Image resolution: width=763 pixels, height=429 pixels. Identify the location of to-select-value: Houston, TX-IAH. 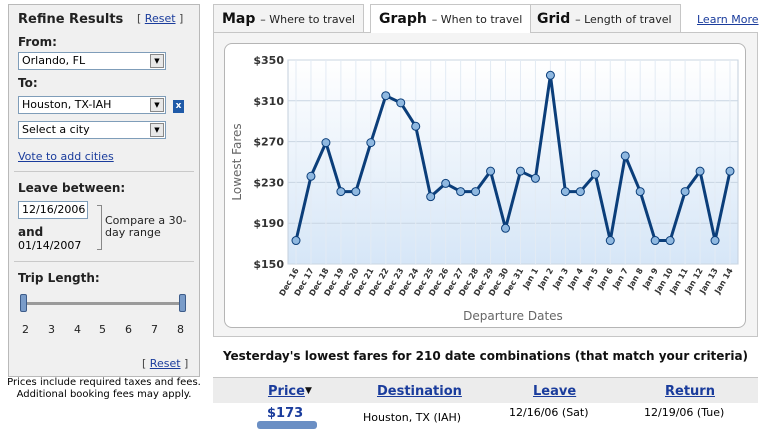
(67, 104).